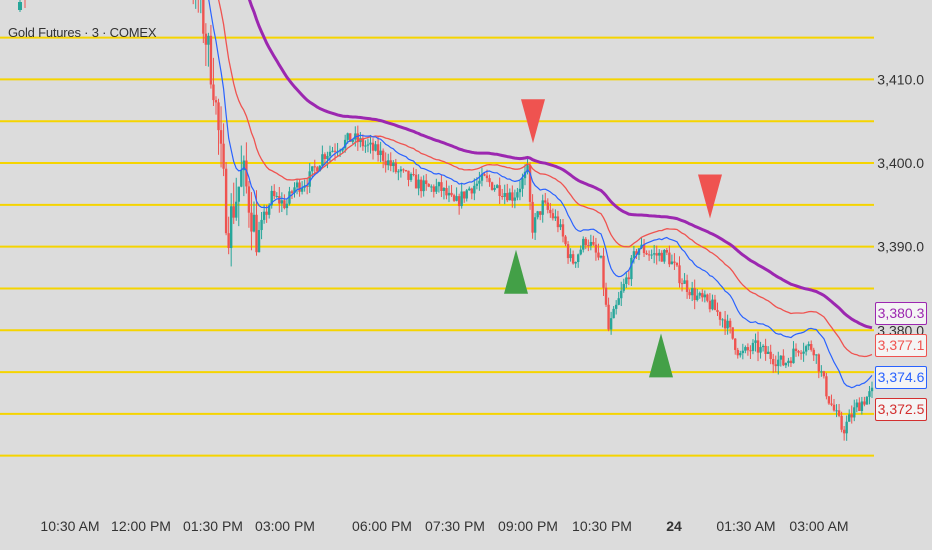  What do you see at coordinates (901, 409) in the screenshot?
I see `last-price-badge: 3,372.5` at bounding box center [901, 409].